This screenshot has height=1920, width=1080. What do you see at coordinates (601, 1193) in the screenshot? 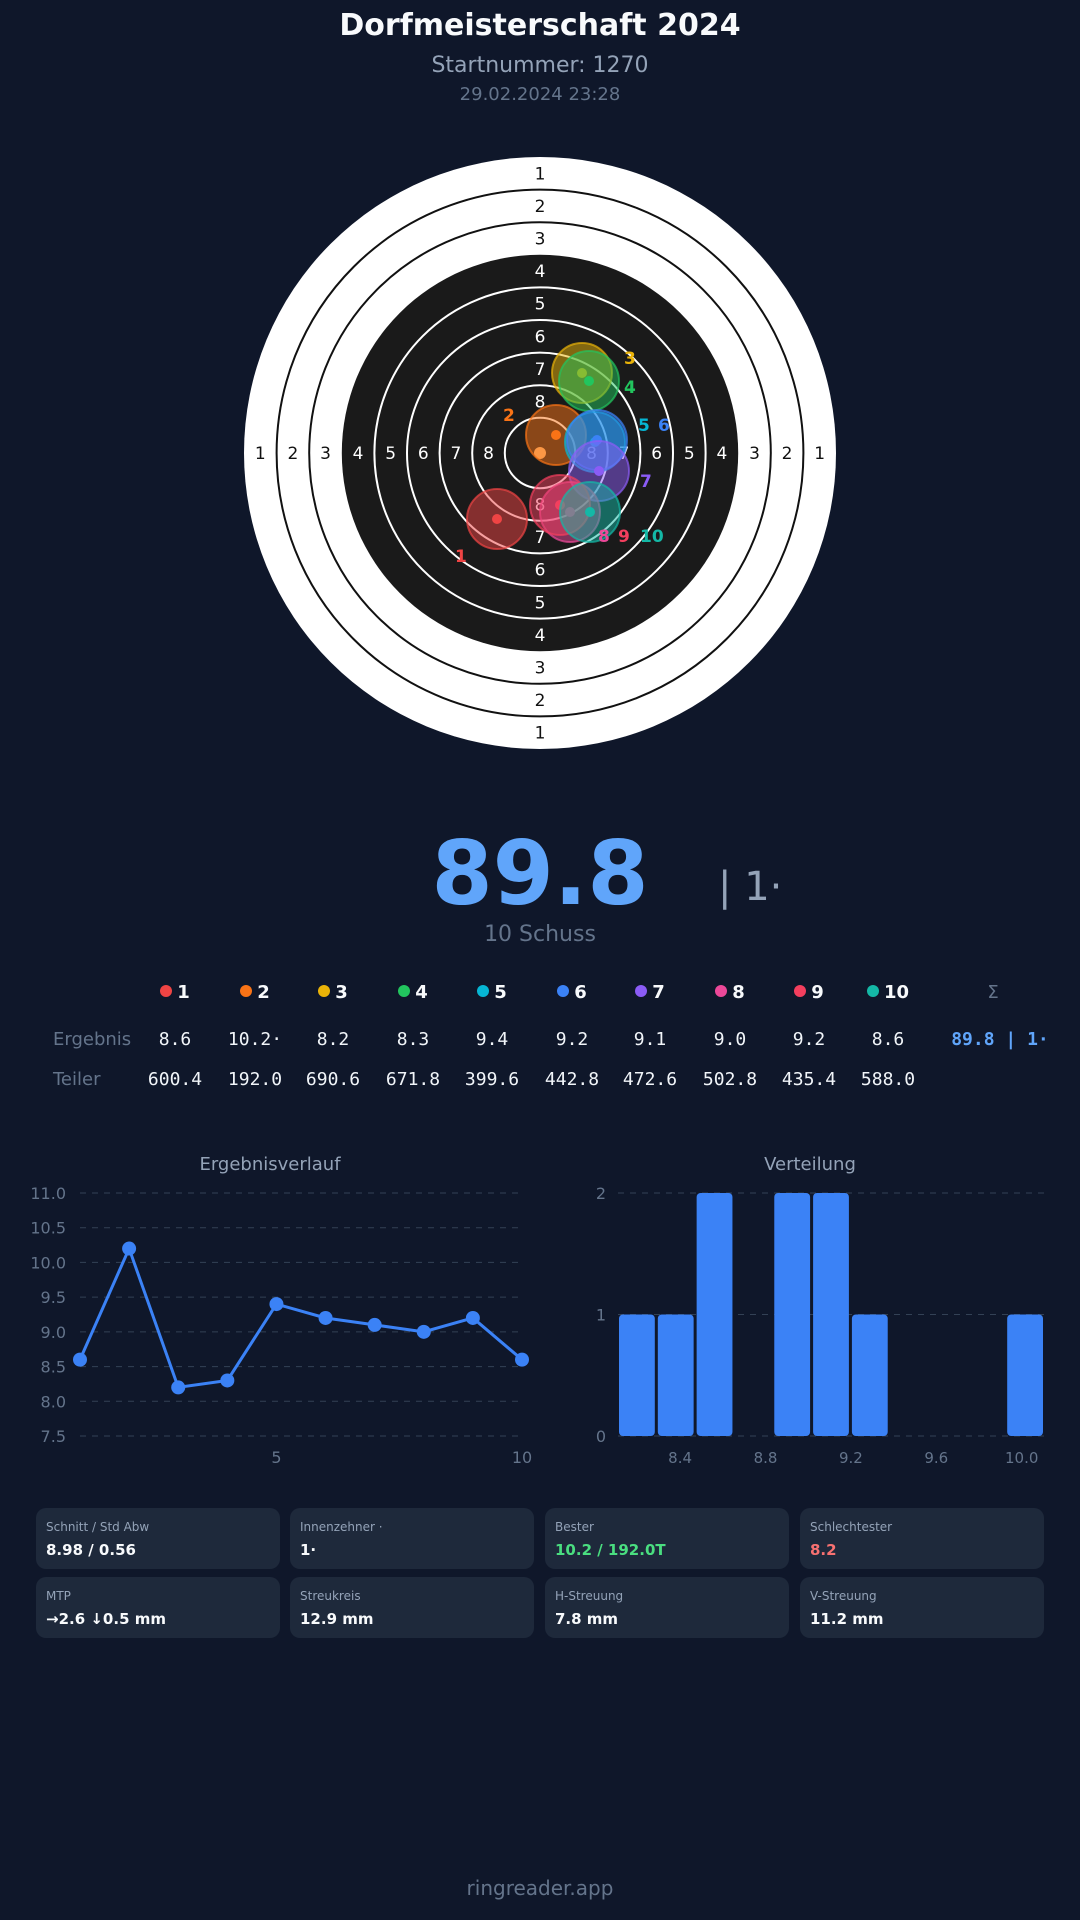
I see `y-tick-label: 2` at bounding box center [601, 1193].